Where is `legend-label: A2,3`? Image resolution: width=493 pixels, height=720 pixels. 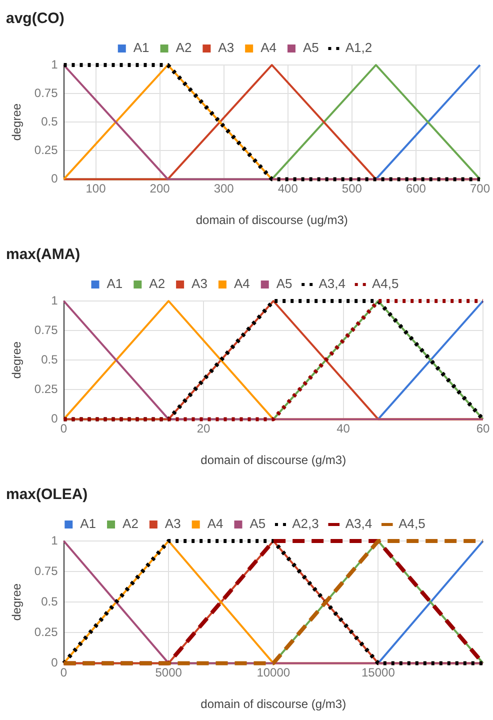
legend-label: A2,3 is located at coordinates (305, 524).